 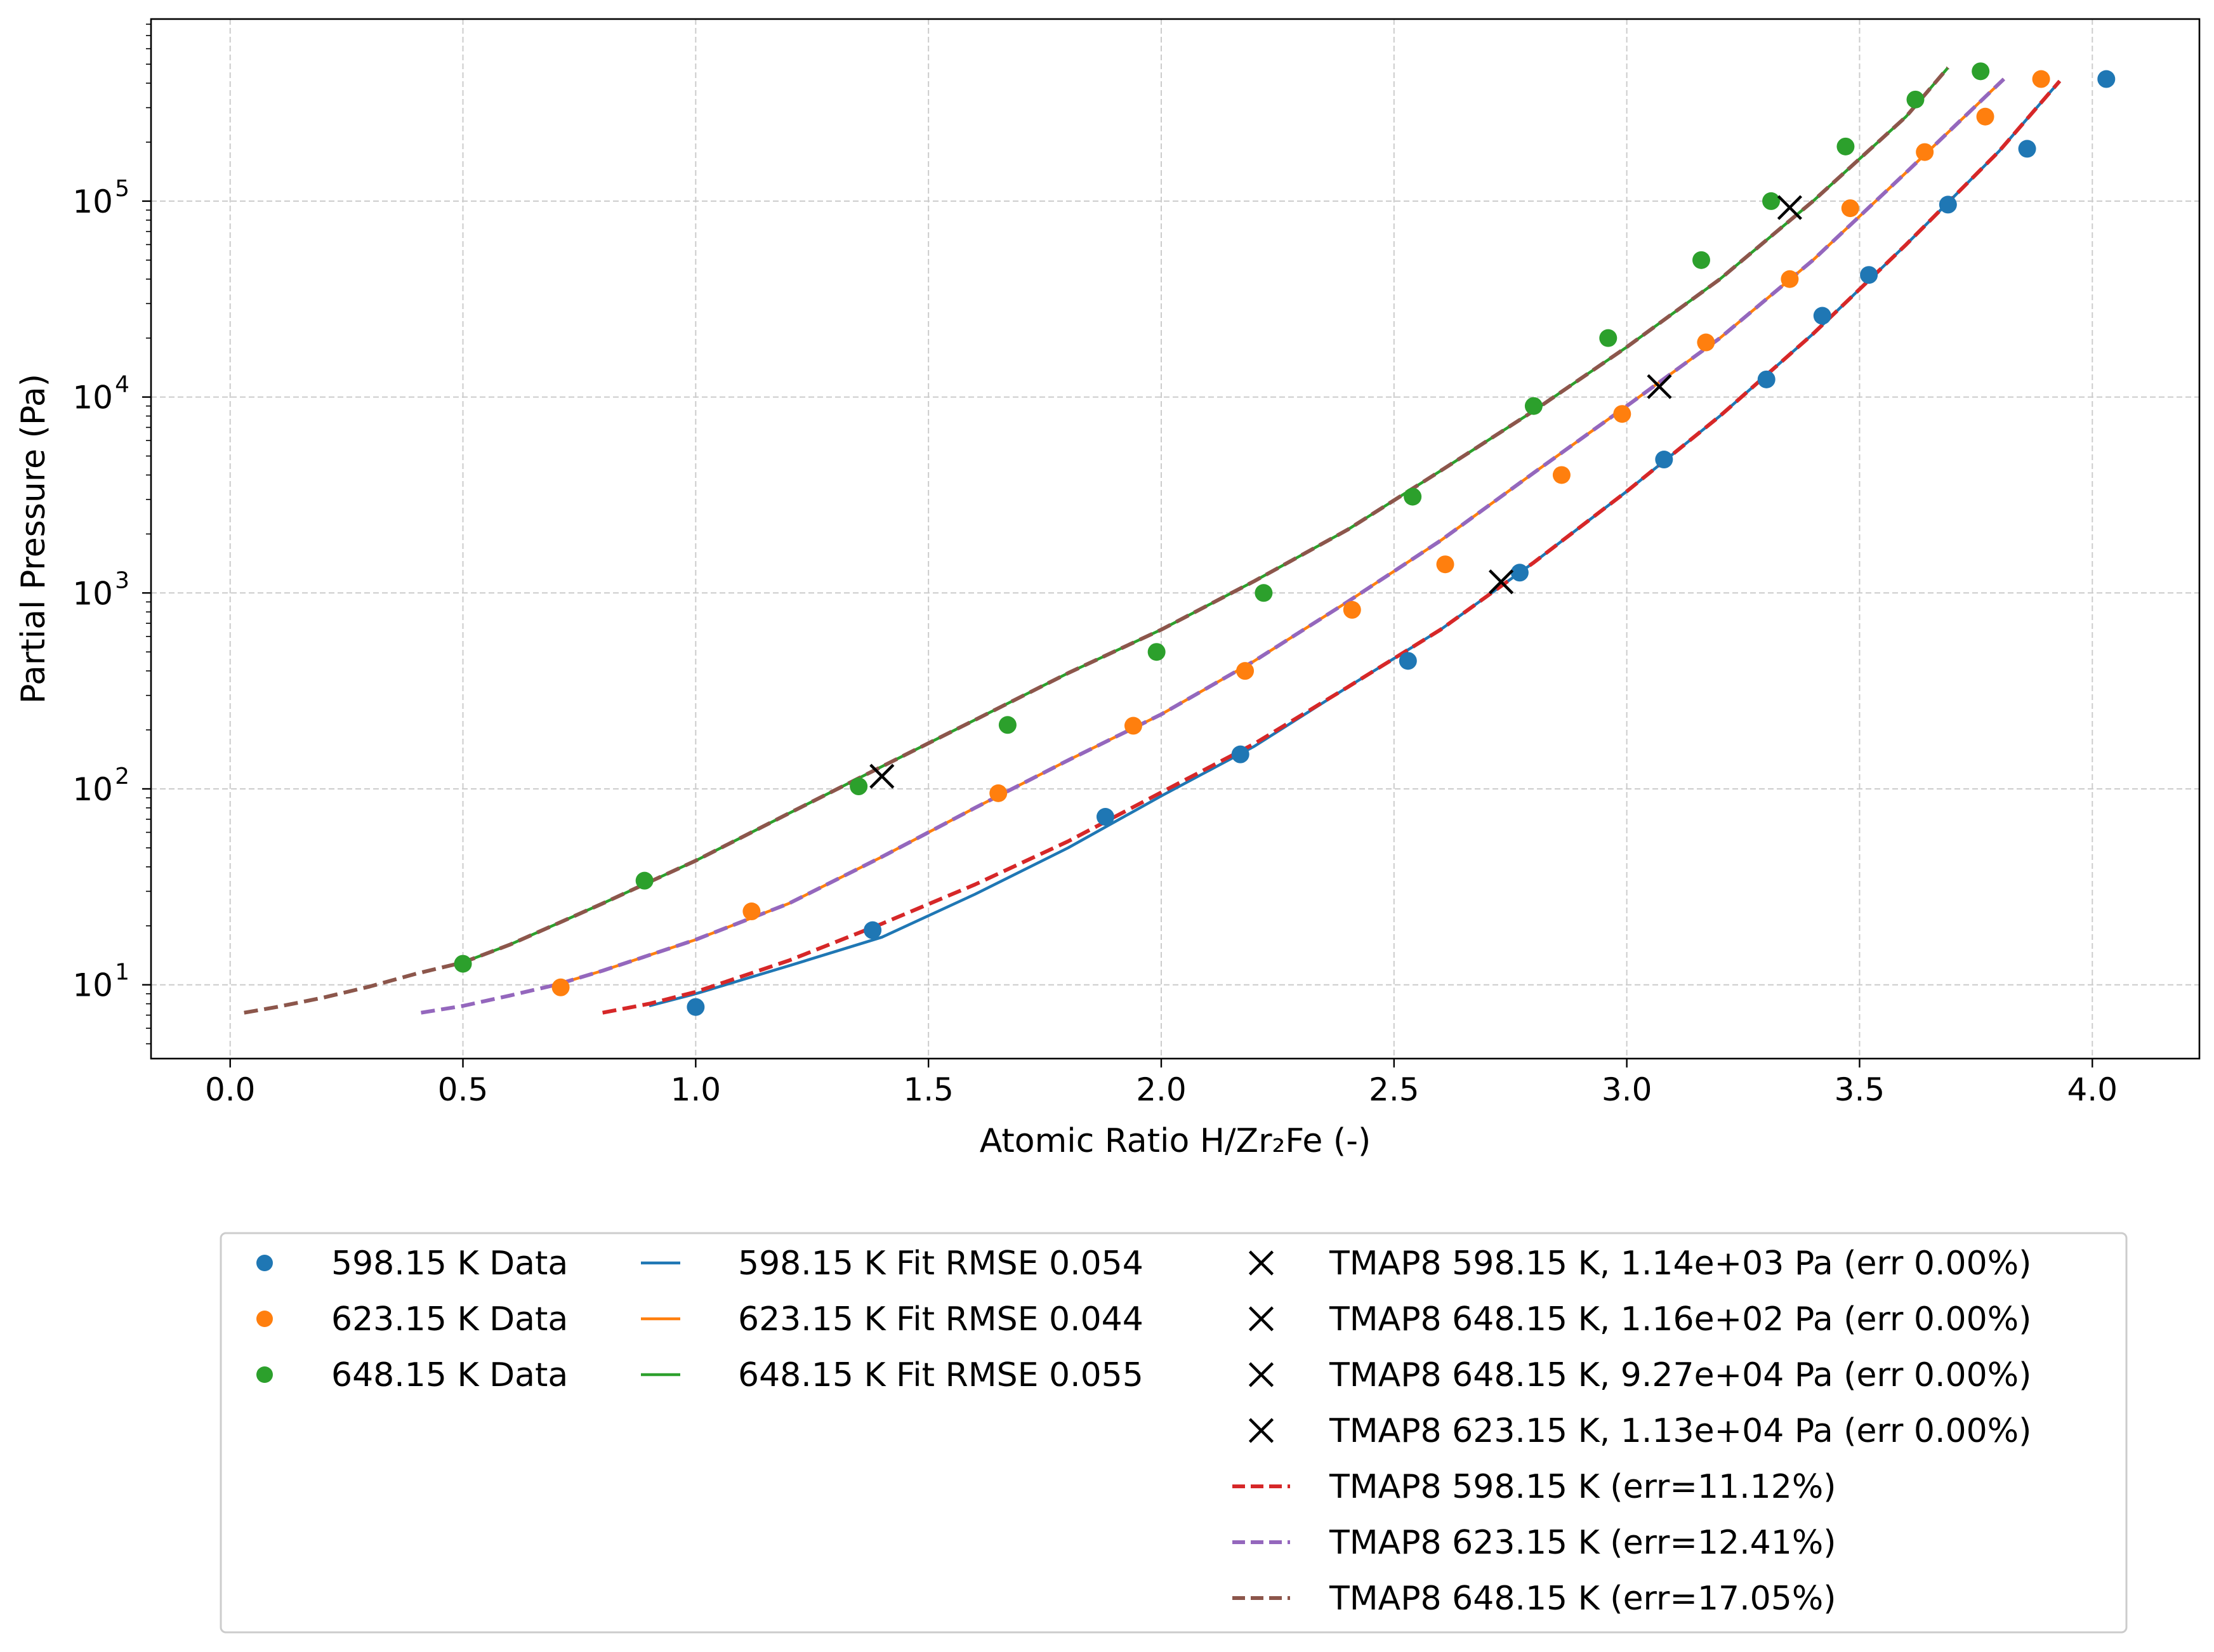 I want to click on x-tick-label: 2.0, so click(x=1161, y=1089).